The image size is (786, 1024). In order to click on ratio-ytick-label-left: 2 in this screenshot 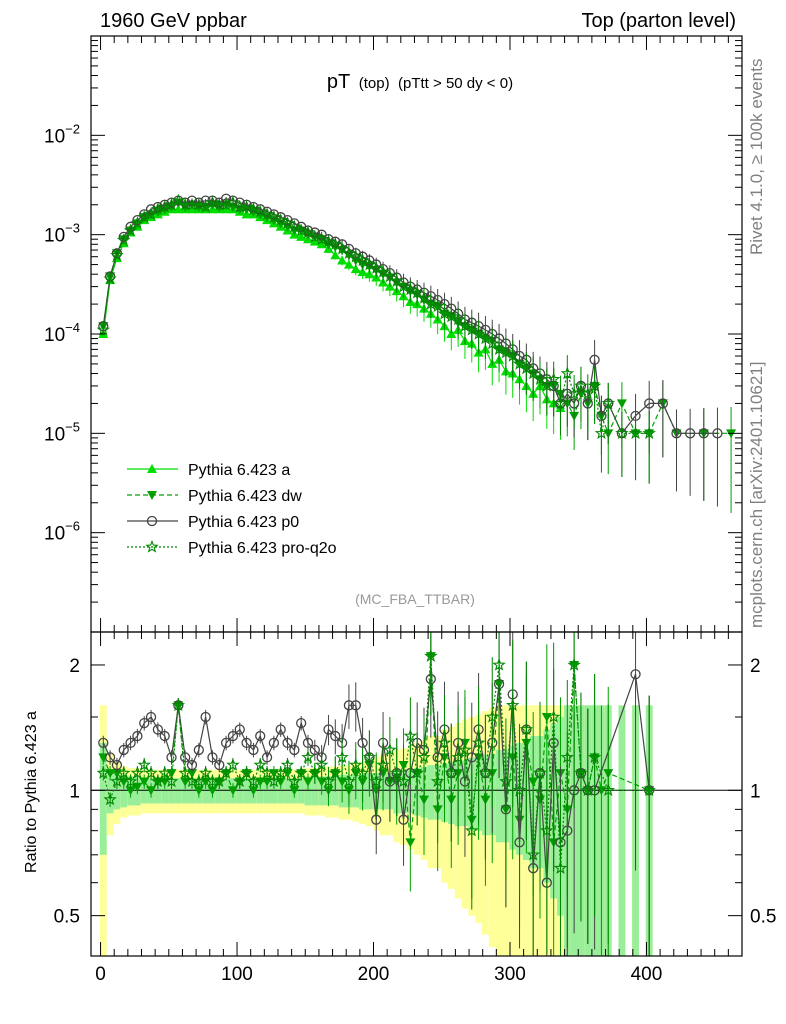, I will do `click(74, 666)`.